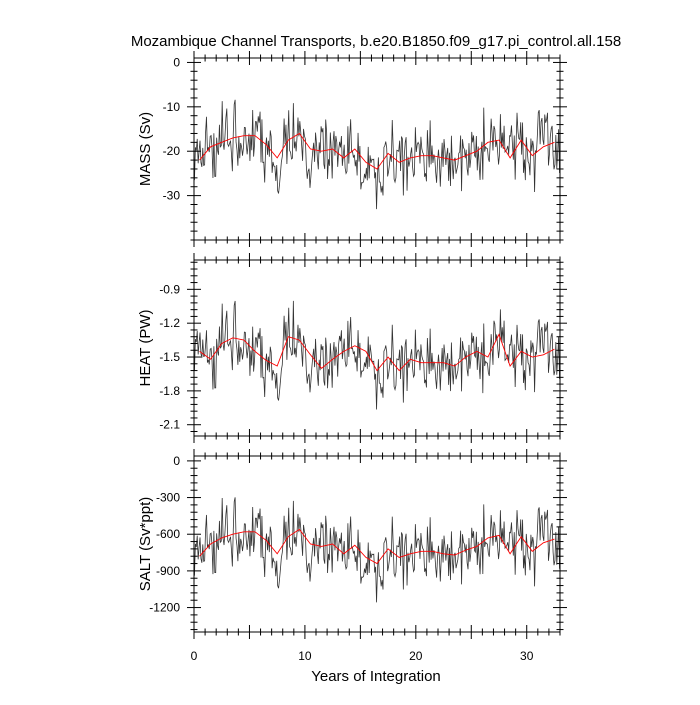  Describe the element at coordinates (168, 498) in the screenshot. I see `salt-y-tick-label: -300` at that location.